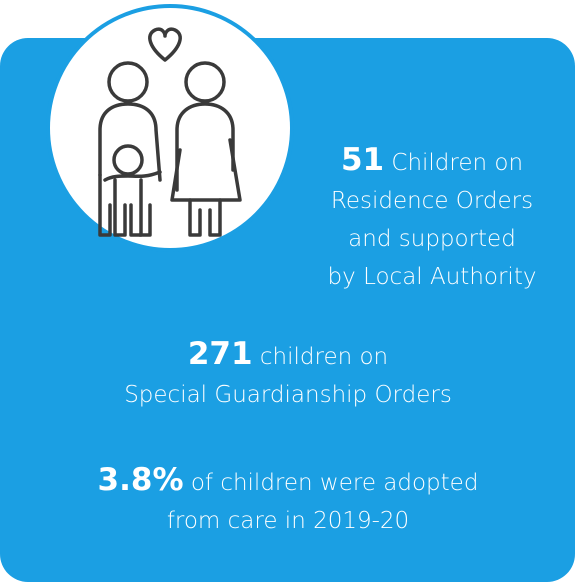  Describe the element at coordinates (457, 163) in the screenshot. I see `stat-line: Children on` at that location.